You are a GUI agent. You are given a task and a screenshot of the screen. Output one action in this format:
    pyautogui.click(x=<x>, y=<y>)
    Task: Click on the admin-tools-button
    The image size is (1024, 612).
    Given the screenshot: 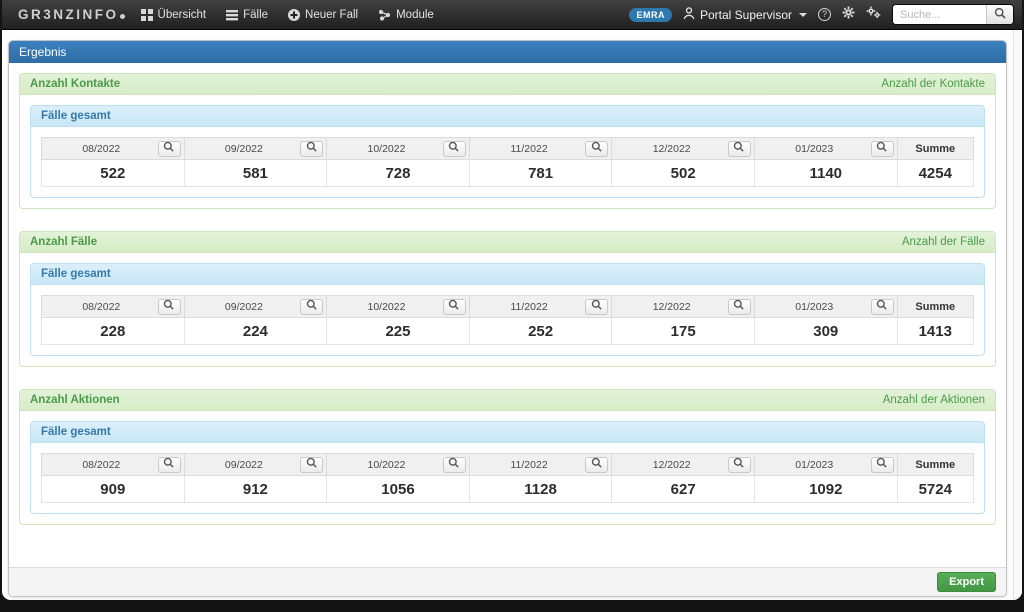 What is the action you would take?
    pyautogui.click(x=873, y=15)
    